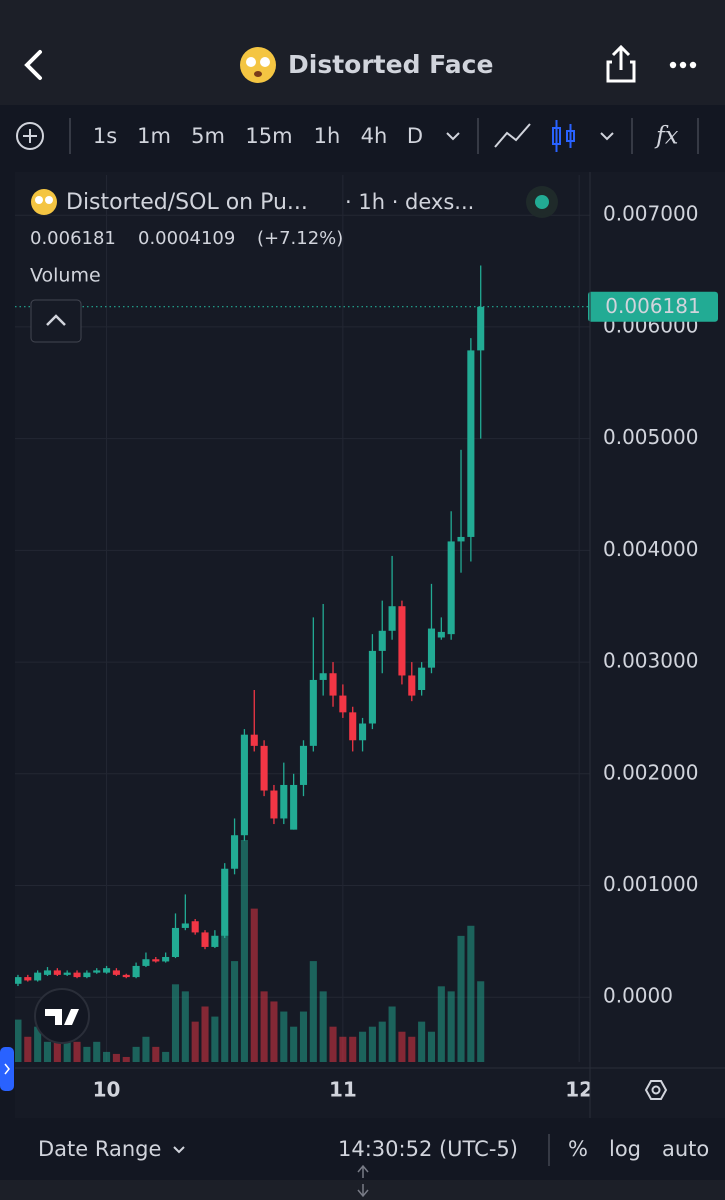 The height and width of the screenshot is (1200, 725). Describe the element at coordinates (154, 136) in the screenshot. I see `interval-button: 1m` at that location.